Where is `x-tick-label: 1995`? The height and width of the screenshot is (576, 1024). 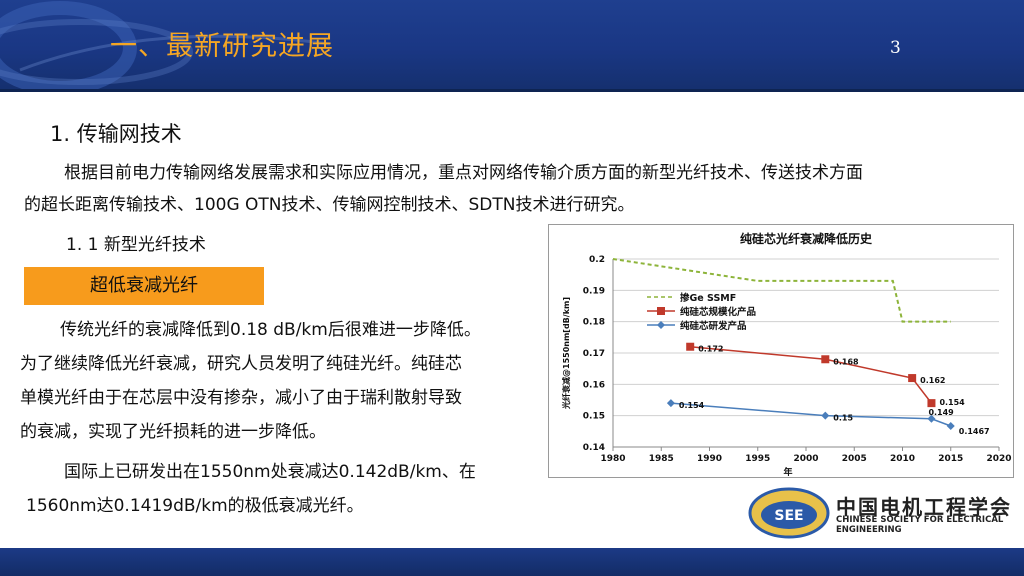 x-tick-label: 1995 is located at coordinates (757, 459).